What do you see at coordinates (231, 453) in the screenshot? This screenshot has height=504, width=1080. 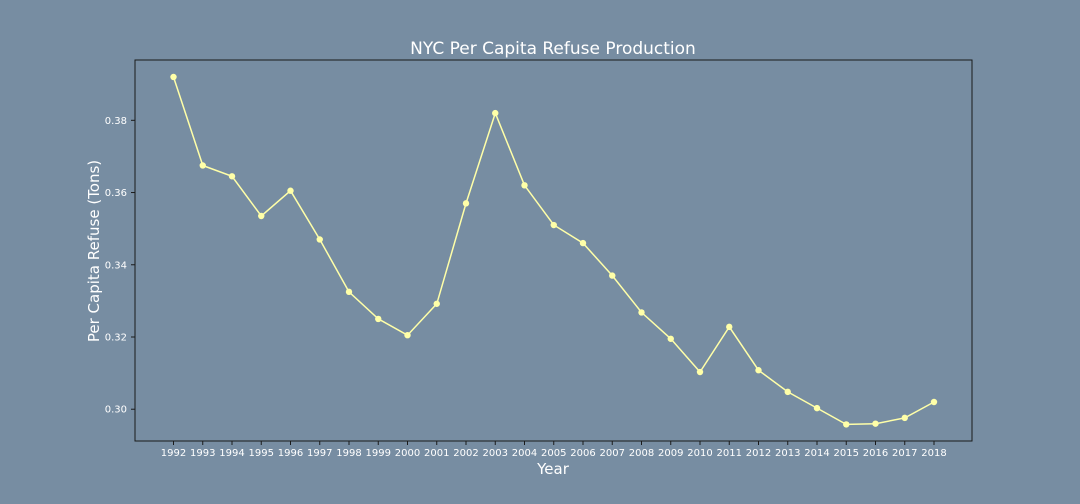 I see `x-tick-label: 1994` at bounding box center [231, 453].